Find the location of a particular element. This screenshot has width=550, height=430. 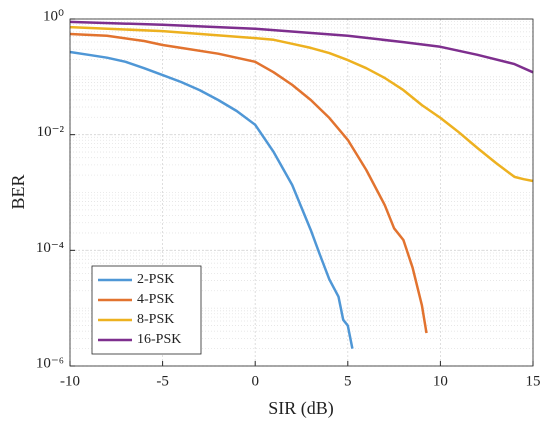

x-tick-label: 0 is located at coordinates (255, 381).